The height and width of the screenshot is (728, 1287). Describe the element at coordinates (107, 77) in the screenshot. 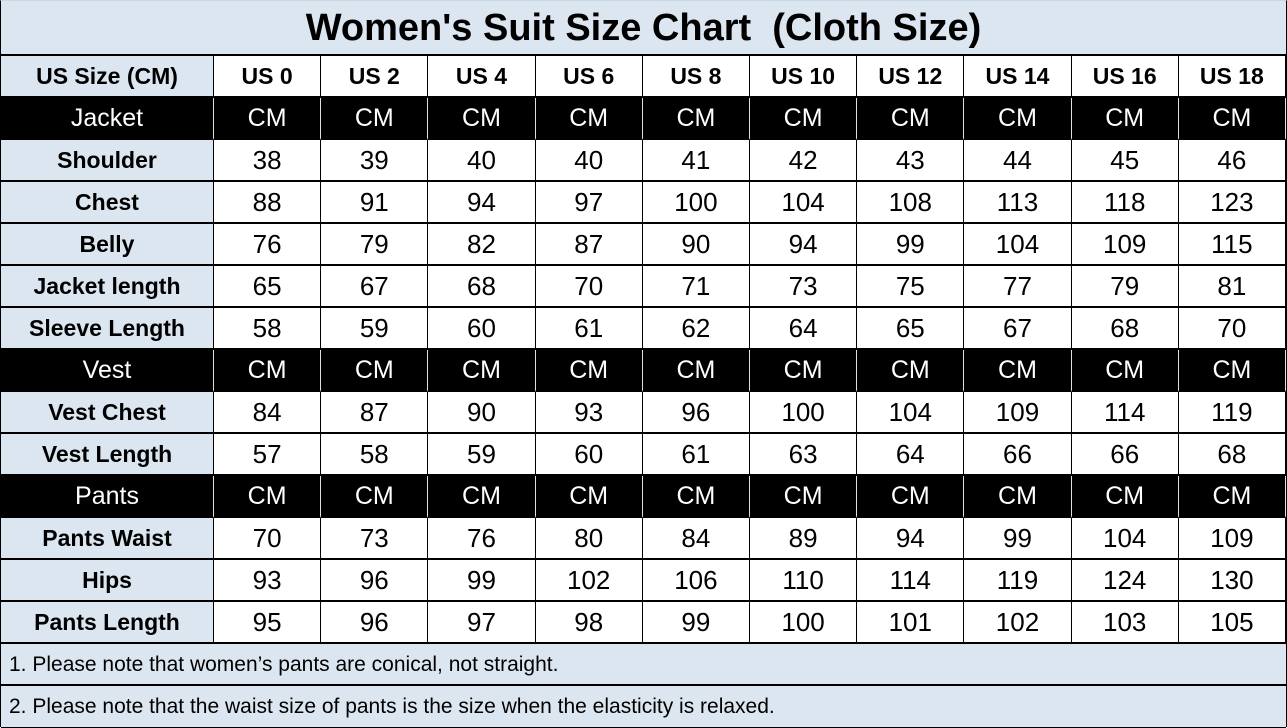

I see `corner-header-cell: US Size (CM)` at that location.